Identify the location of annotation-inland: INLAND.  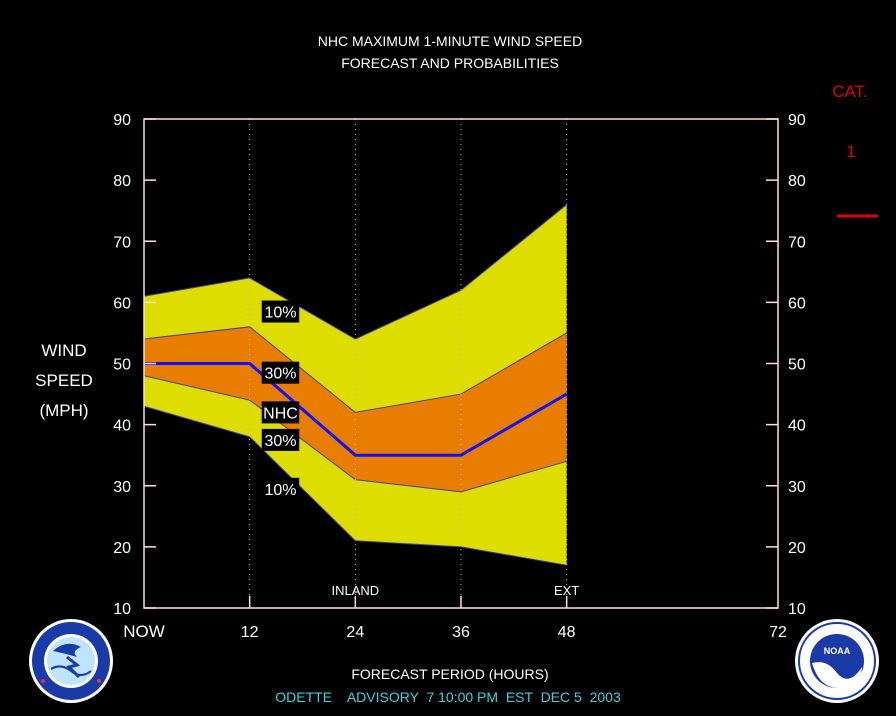
(355, 590).